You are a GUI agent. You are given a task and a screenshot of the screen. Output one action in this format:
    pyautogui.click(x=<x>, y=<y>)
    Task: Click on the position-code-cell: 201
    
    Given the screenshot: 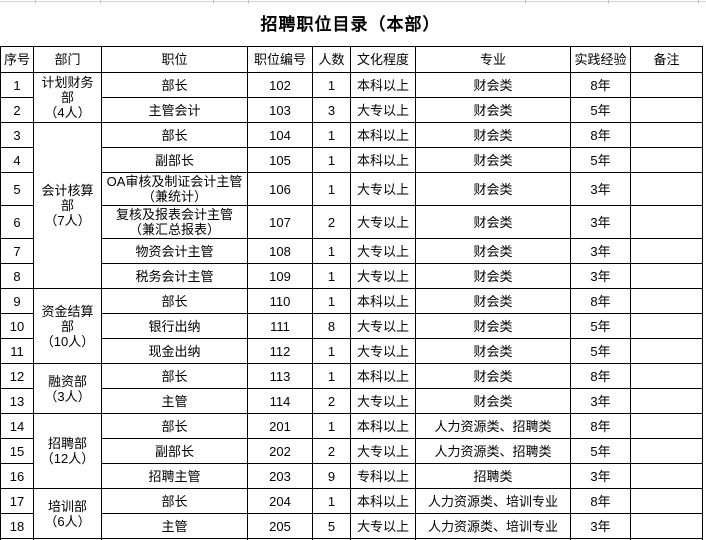 What is the action you would take?
    pyautogui.click(x=280, y=426)
    